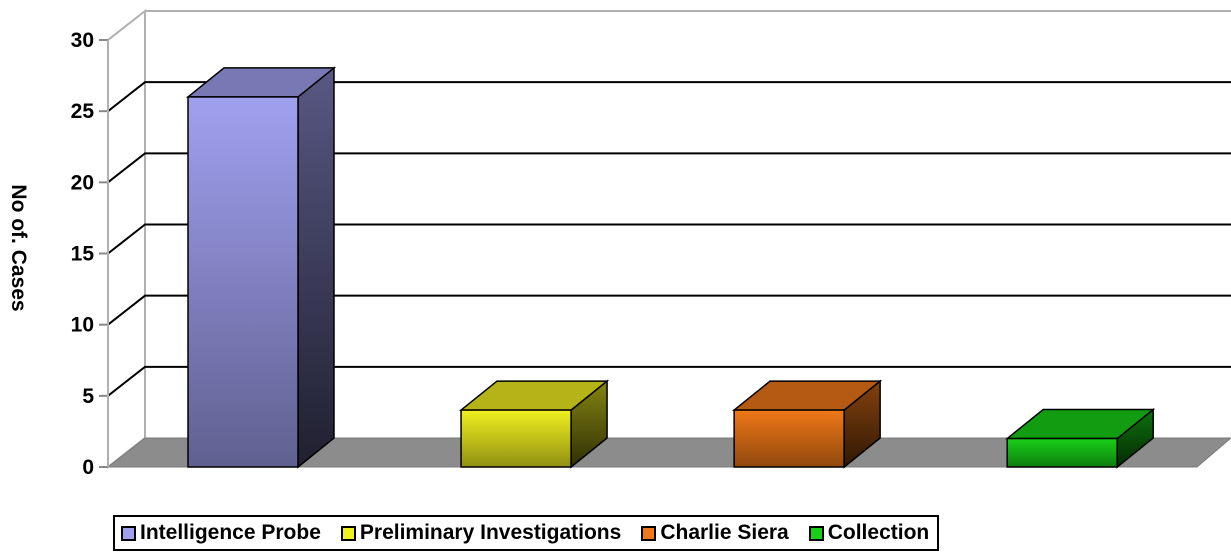 The width and height of the screenshot is (1231, 556). I want to click on y-axis-ticks: 0 5 10 15 20 25 30, so click(90, 254).